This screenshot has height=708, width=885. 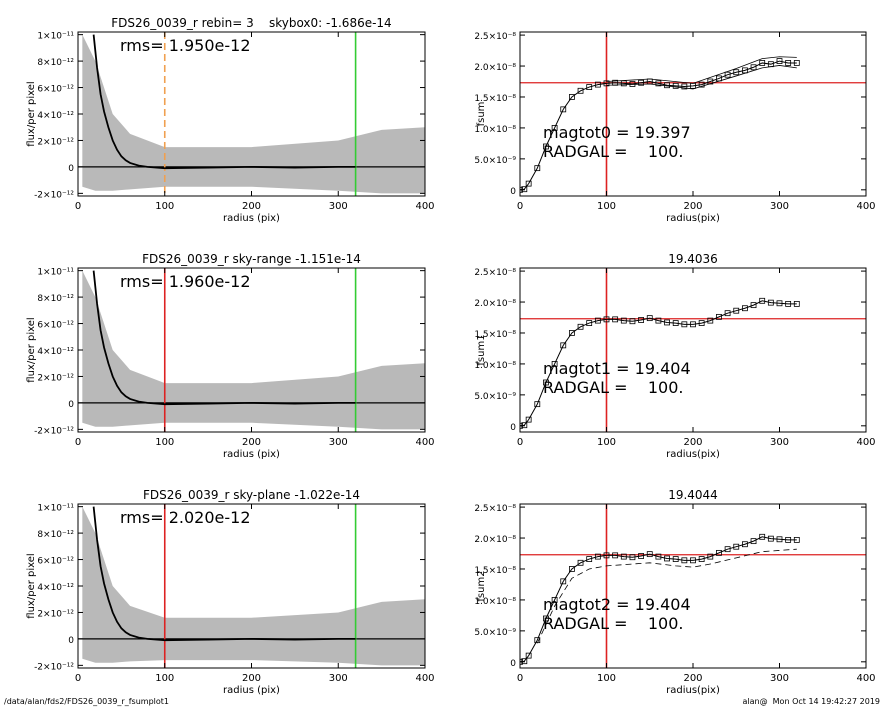 I want to click on y-tick-label: 2×10⁻¹², so click(x=55, y=142).